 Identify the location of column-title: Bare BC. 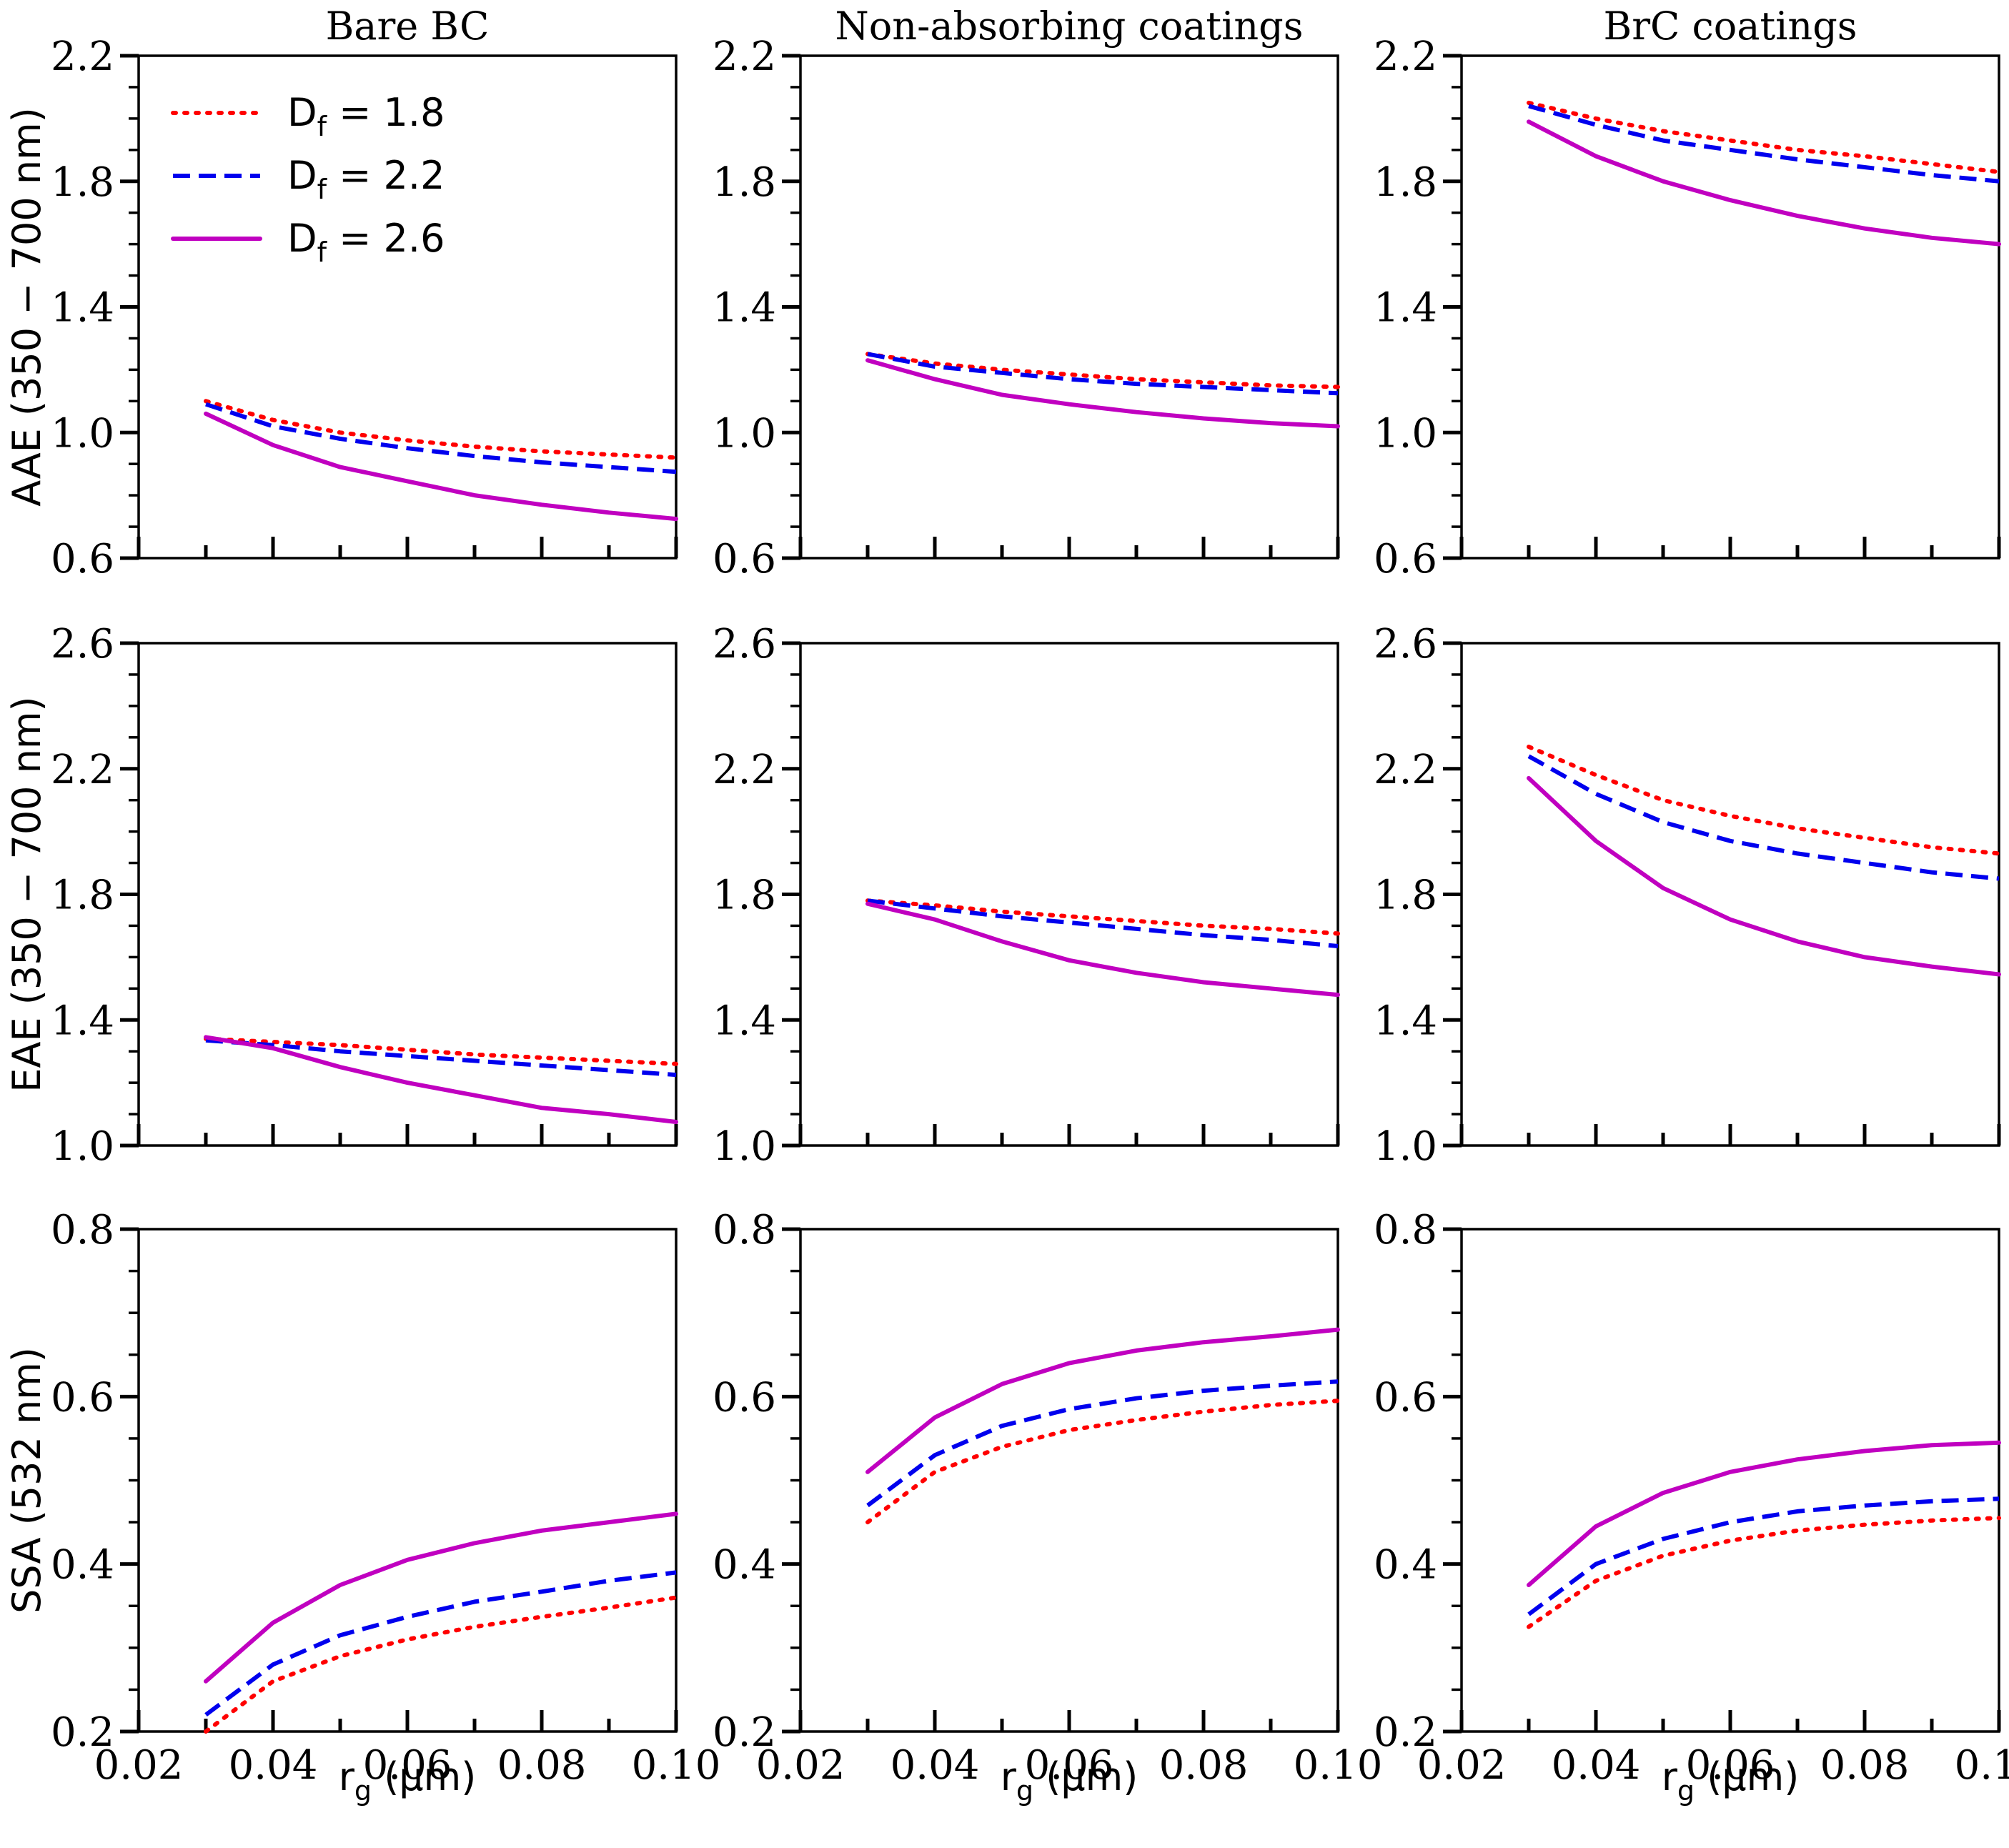
(408, 27).